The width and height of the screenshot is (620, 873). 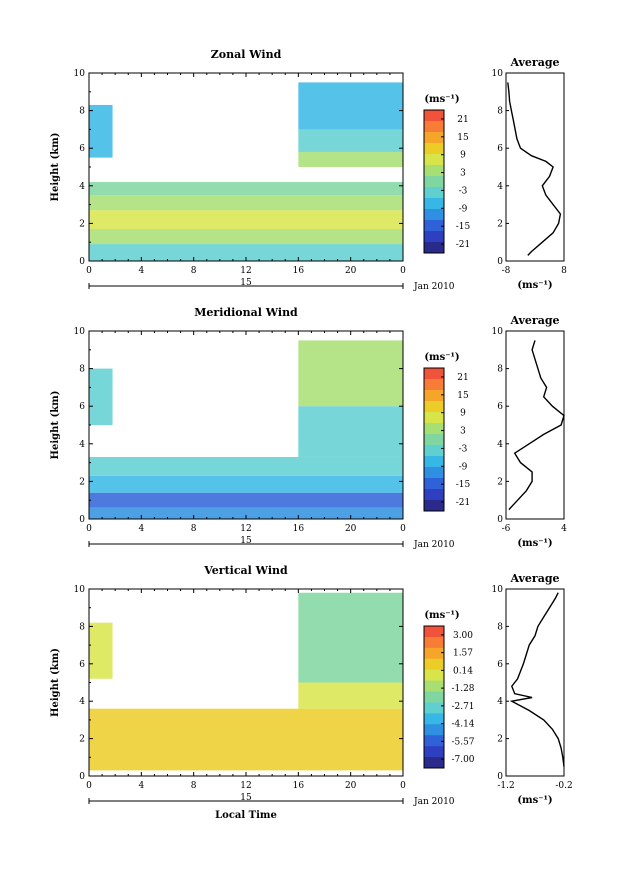 I want to click on panel-title: Vertical Wind, so click(x=245, y=570).